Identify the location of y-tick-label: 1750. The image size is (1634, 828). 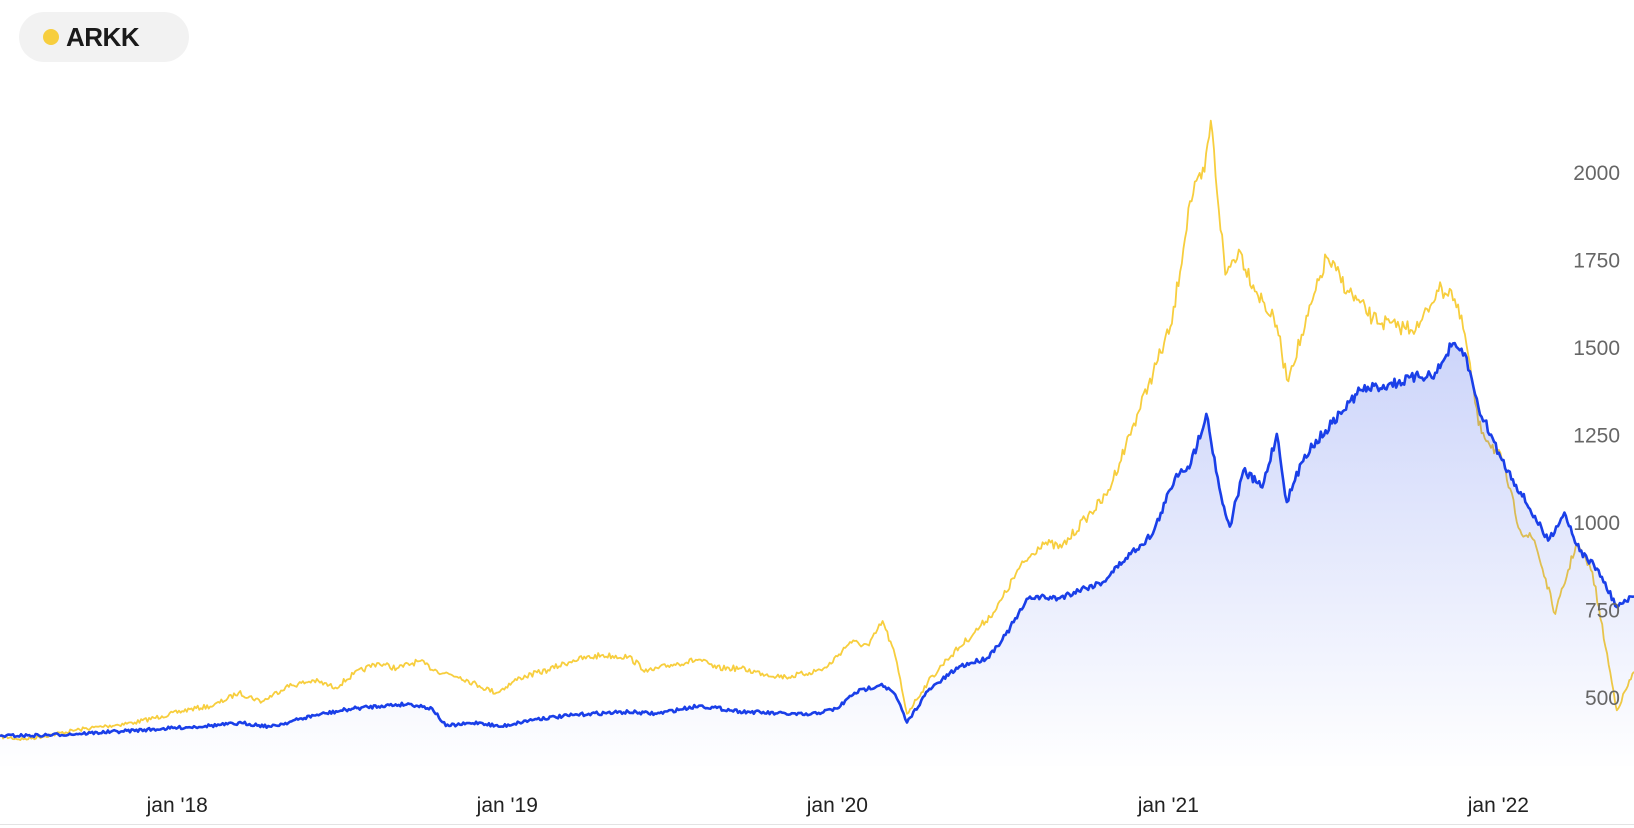
(1596, 261).